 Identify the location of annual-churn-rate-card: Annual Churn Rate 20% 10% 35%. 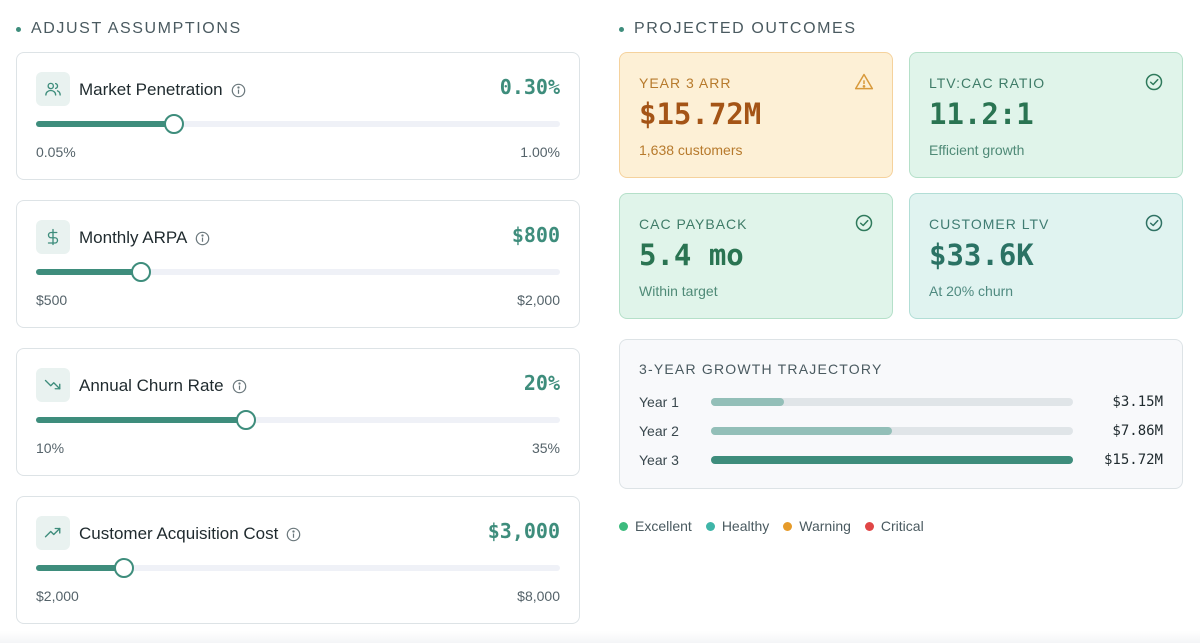
(298, 412).